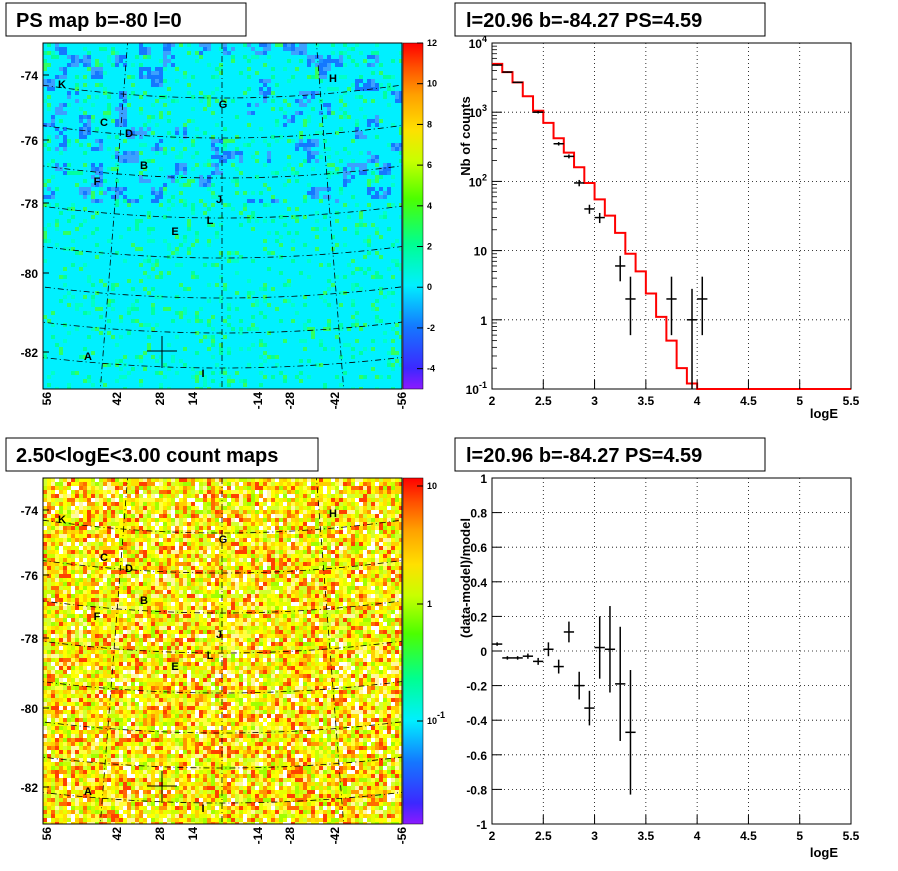 The image size is (898, 871). Describe the element at coordinates (432, 84) in the screenshot. I see `colorbar-tick-label: 10` at that location.